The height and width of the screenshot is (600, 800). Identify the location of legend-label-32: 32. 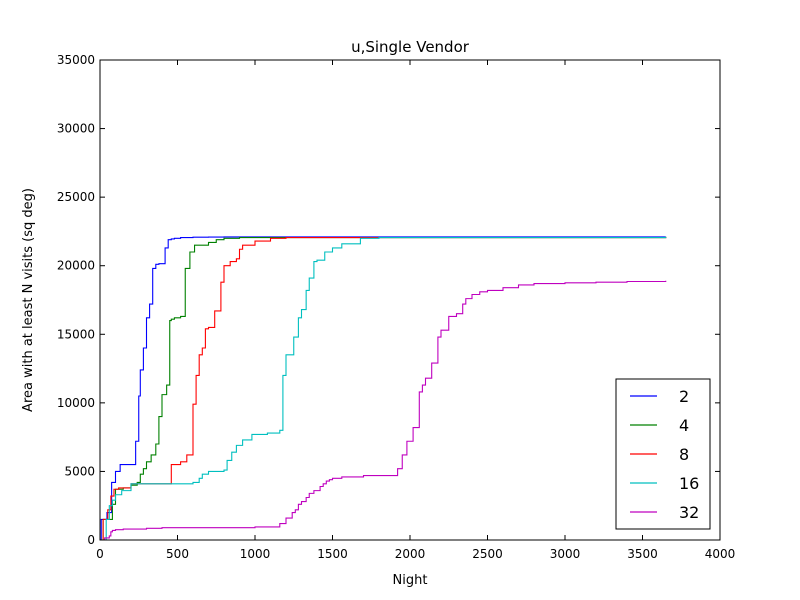
(689, 512).